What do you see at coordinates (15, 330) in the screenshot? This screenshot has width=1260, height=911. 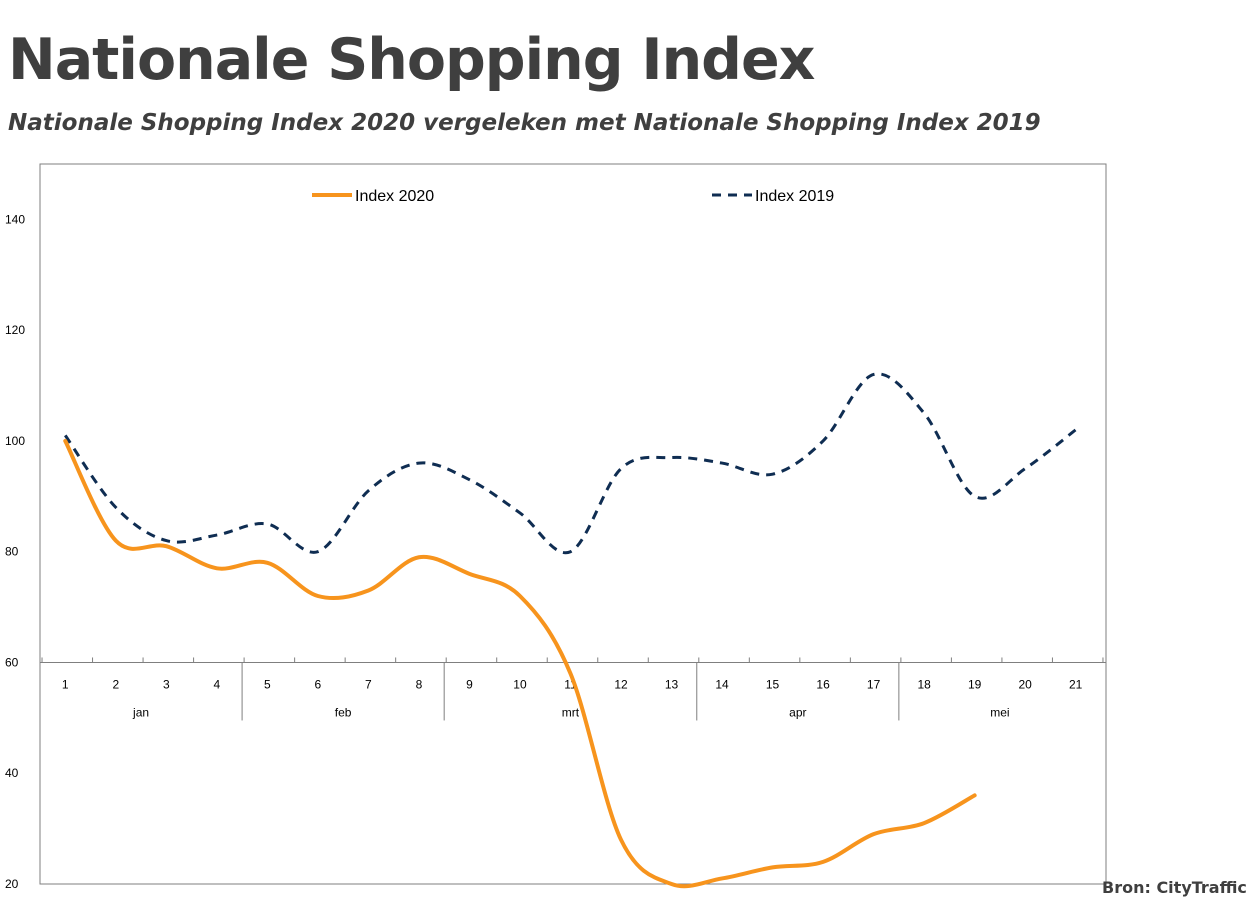 I see `y-tick-label: 120` at bounding box center [15, 330].